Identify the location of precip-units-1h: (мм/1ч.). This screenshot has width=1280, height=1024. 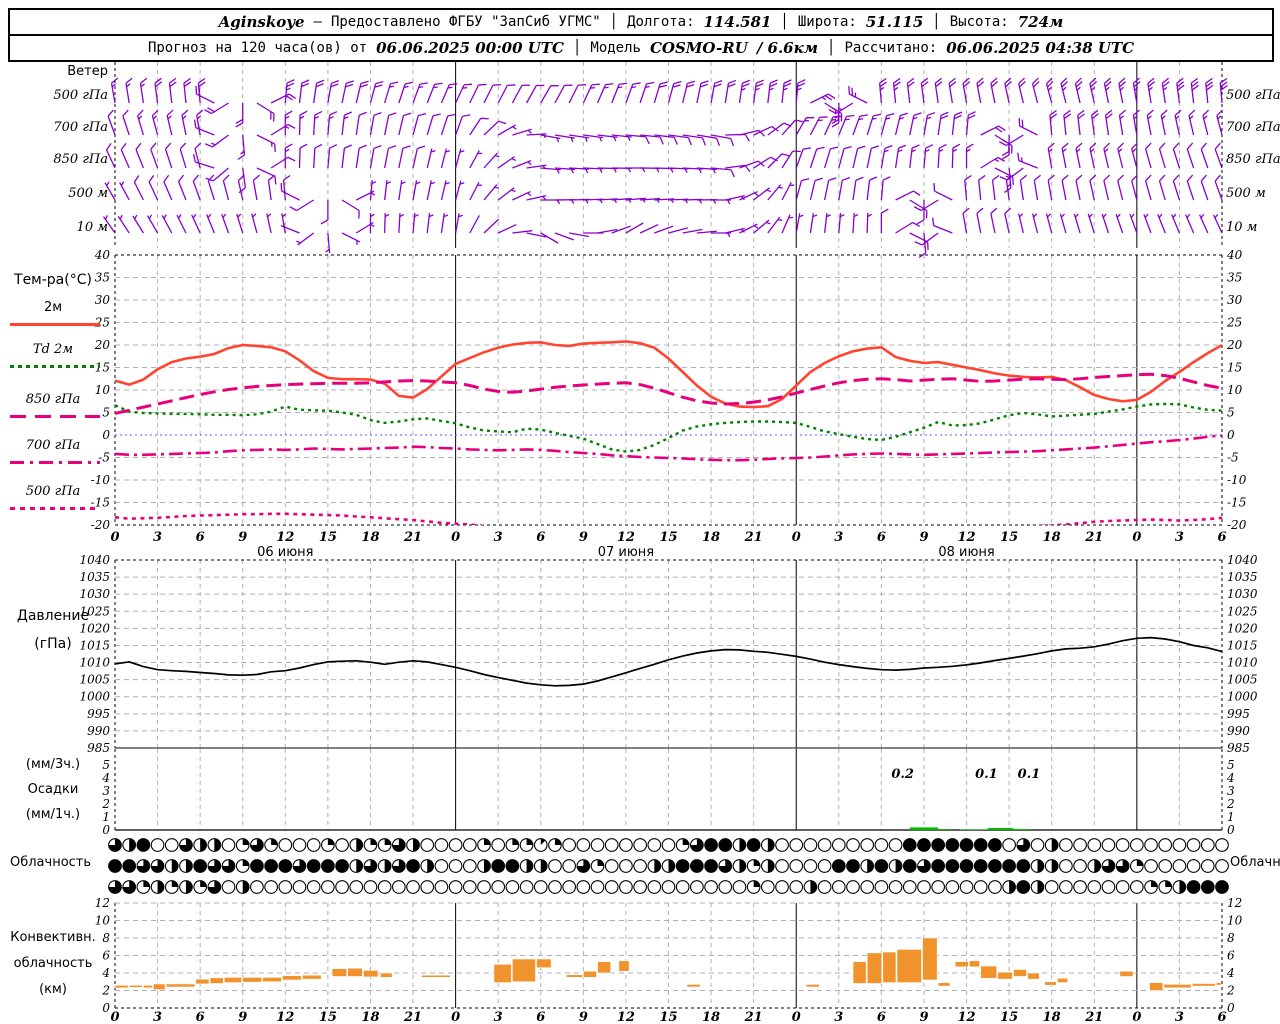
(53, 814).